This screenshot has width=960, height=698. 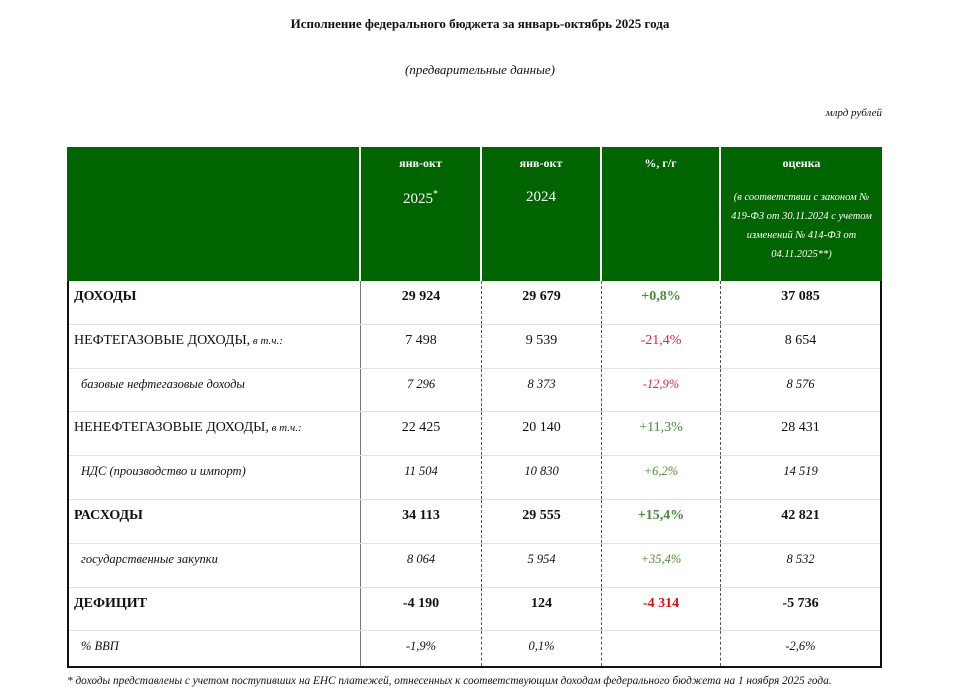 I want to click on value-pct-yoy: +0,8%, so click(x=661, y=302).